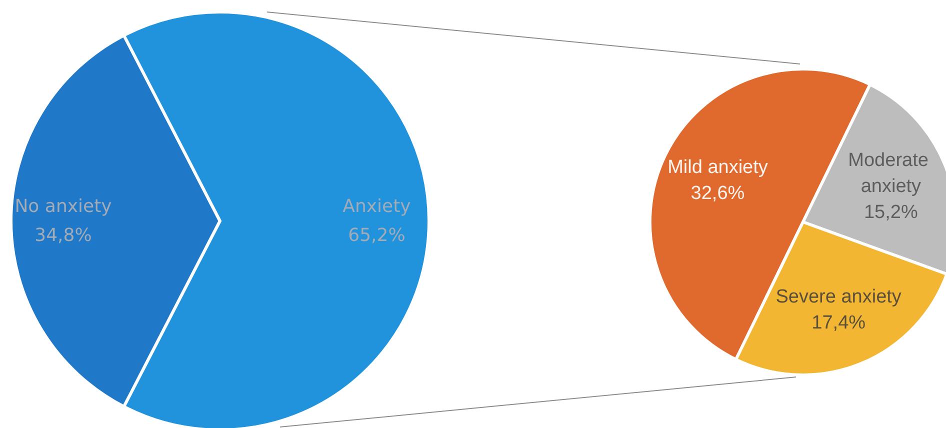 The image size is (946, 428). I want to click on slice-label: Anxiety, so click(377, 206).